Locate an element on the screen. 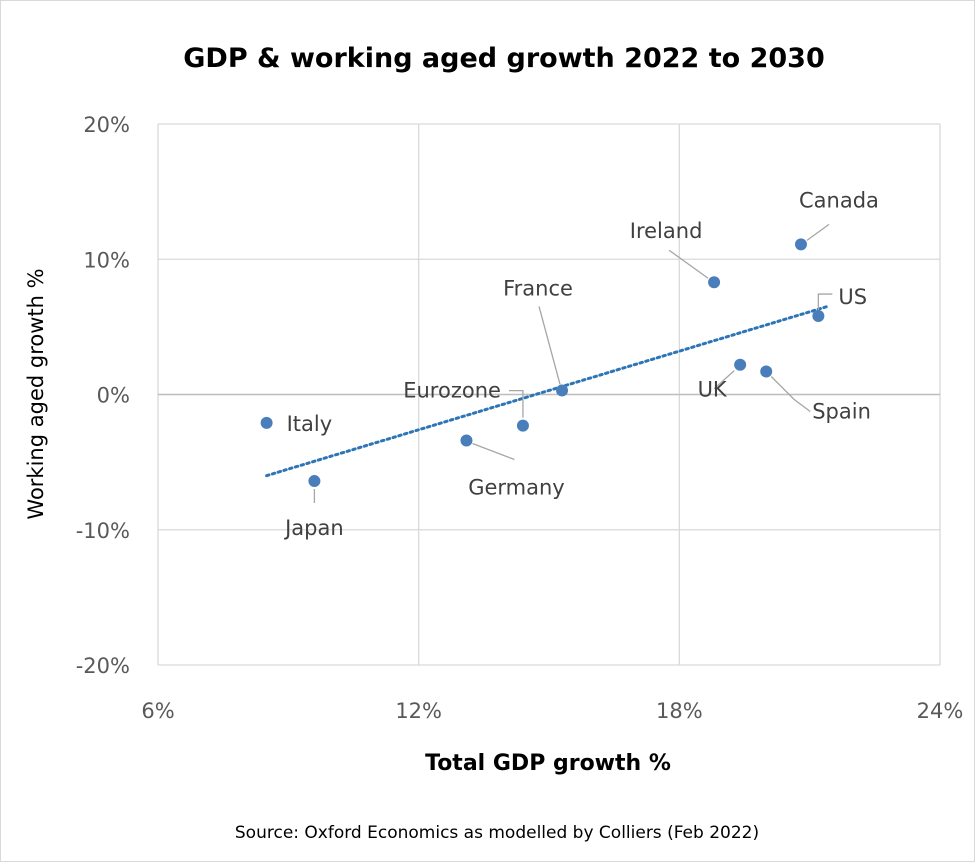  data-label: Eurozone is located at coordinates (452, 391).